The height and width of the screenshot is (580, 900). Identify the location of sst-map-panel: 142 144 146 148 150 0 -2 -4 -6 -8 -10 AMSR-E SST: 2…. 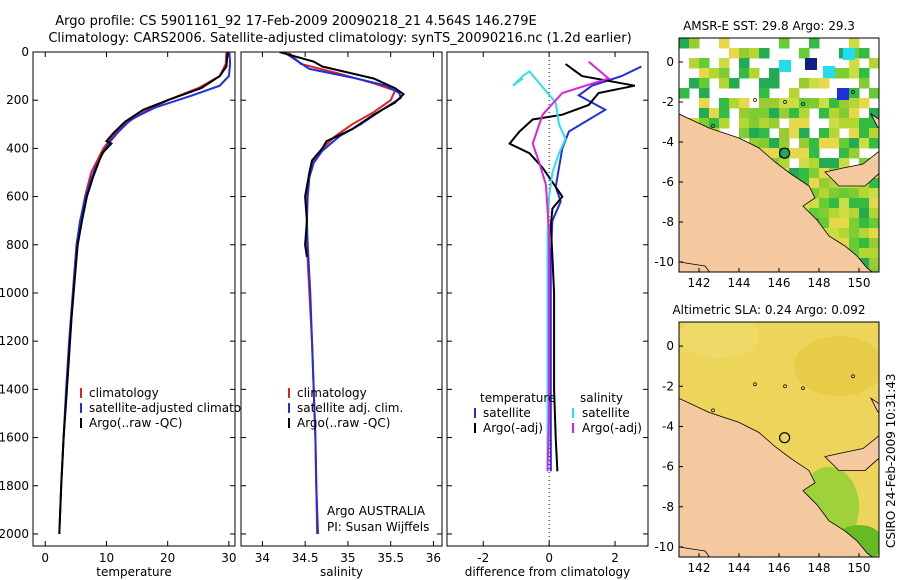
(767, 154).